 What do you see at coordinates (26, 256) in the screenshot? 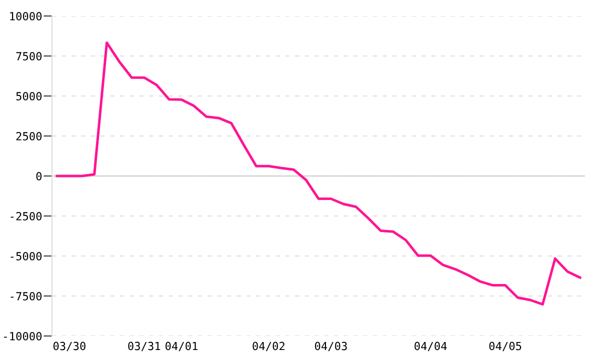
I see `y-tick-label: -5000` at bounding box center [26, 256].